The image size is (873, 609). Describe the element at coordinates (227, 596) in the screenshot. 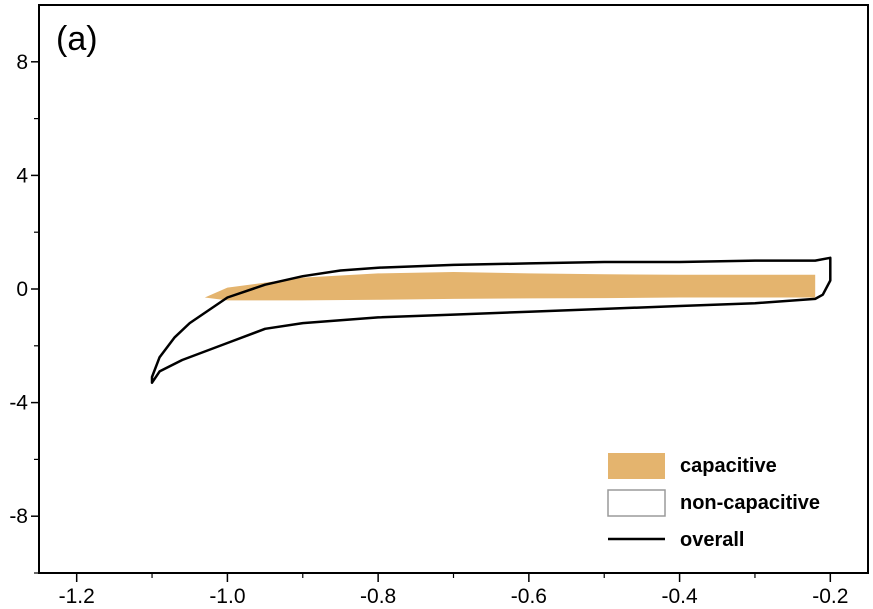

I see `x-tick-label: -1.0` at that location.